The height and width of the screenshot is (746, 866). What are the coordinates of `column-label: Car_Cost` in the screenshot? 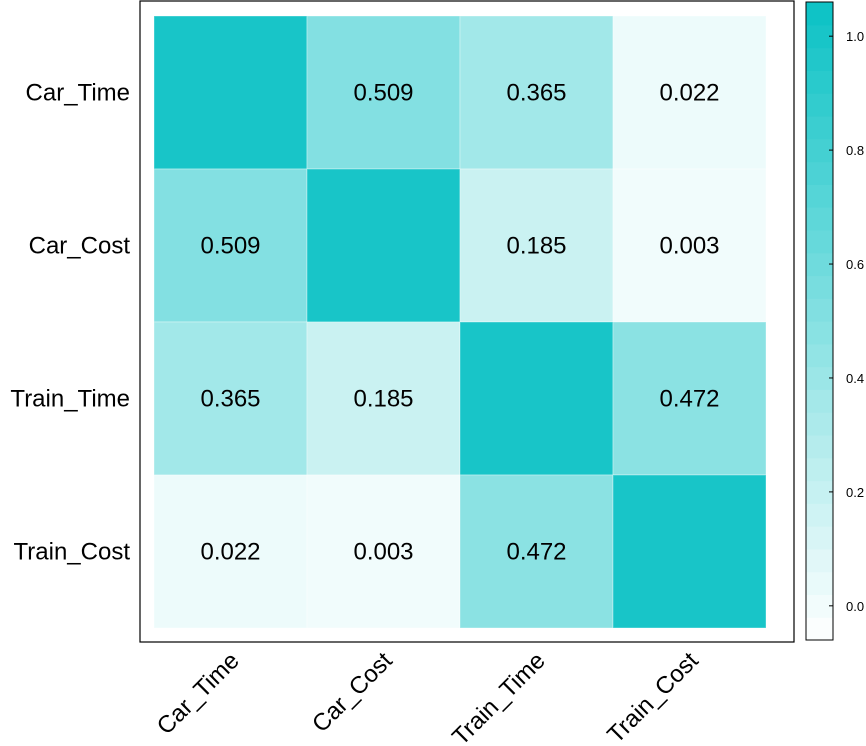 It's located at (352, 692).